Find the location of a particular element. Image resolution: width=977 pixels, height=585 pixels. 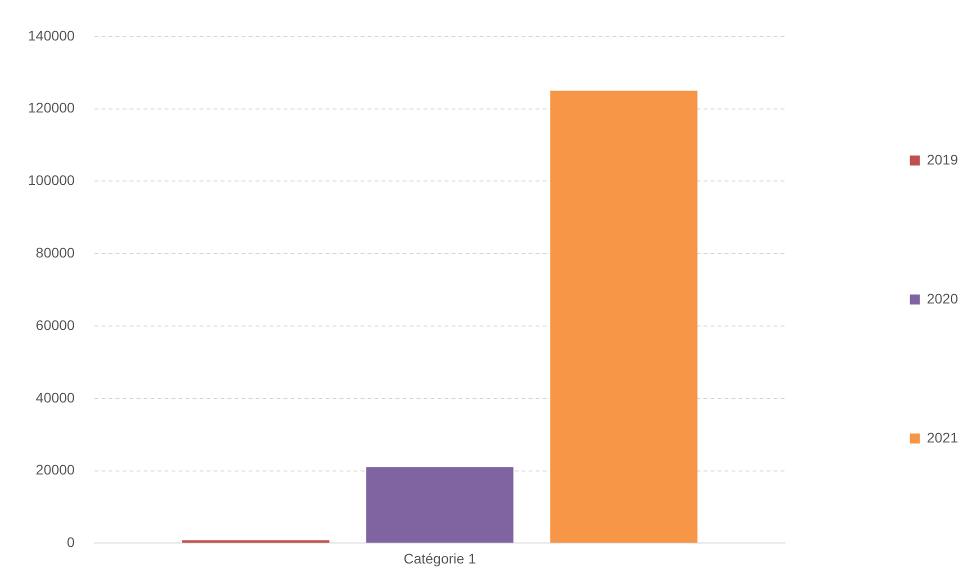

legend-label: 2019 is located at coordinates (942, 159).